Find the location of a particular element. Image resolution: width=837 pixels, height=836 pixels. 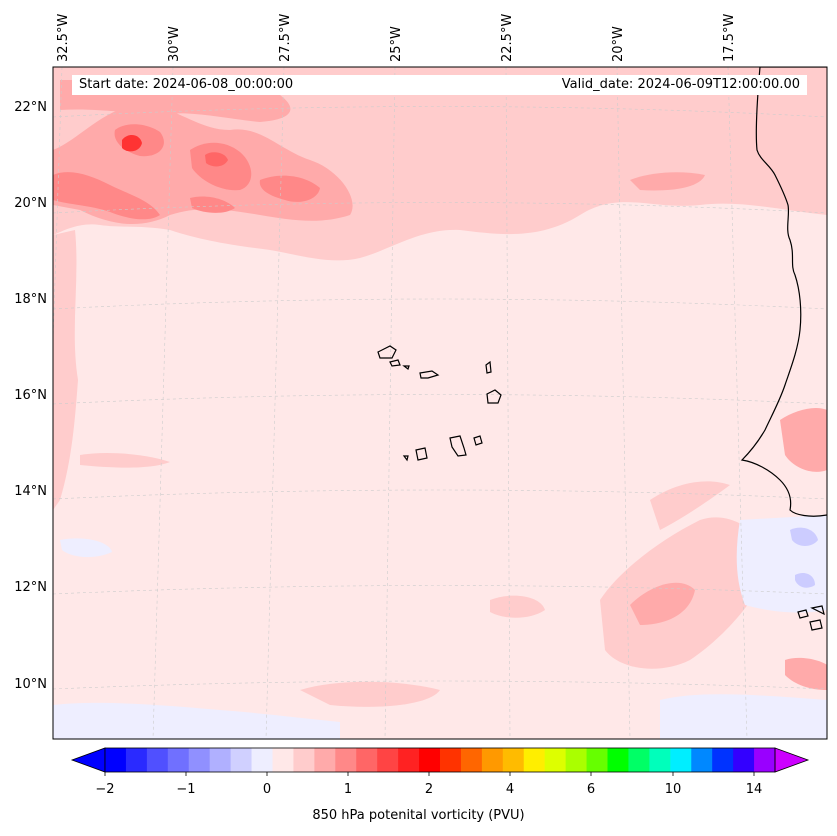

lon-label: 30°W is located at coordinates (174, 44).